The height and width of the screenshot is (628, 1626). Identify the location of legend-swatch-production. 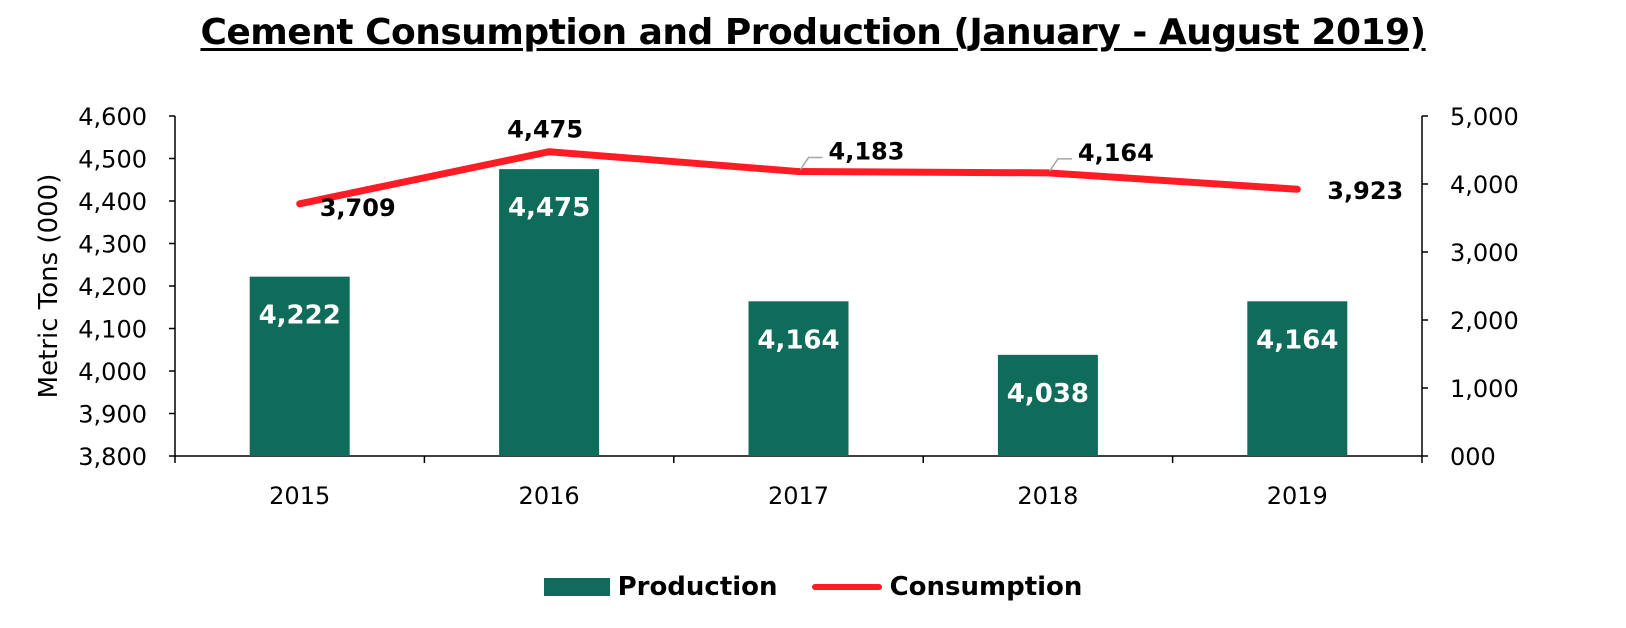
(576, 587).